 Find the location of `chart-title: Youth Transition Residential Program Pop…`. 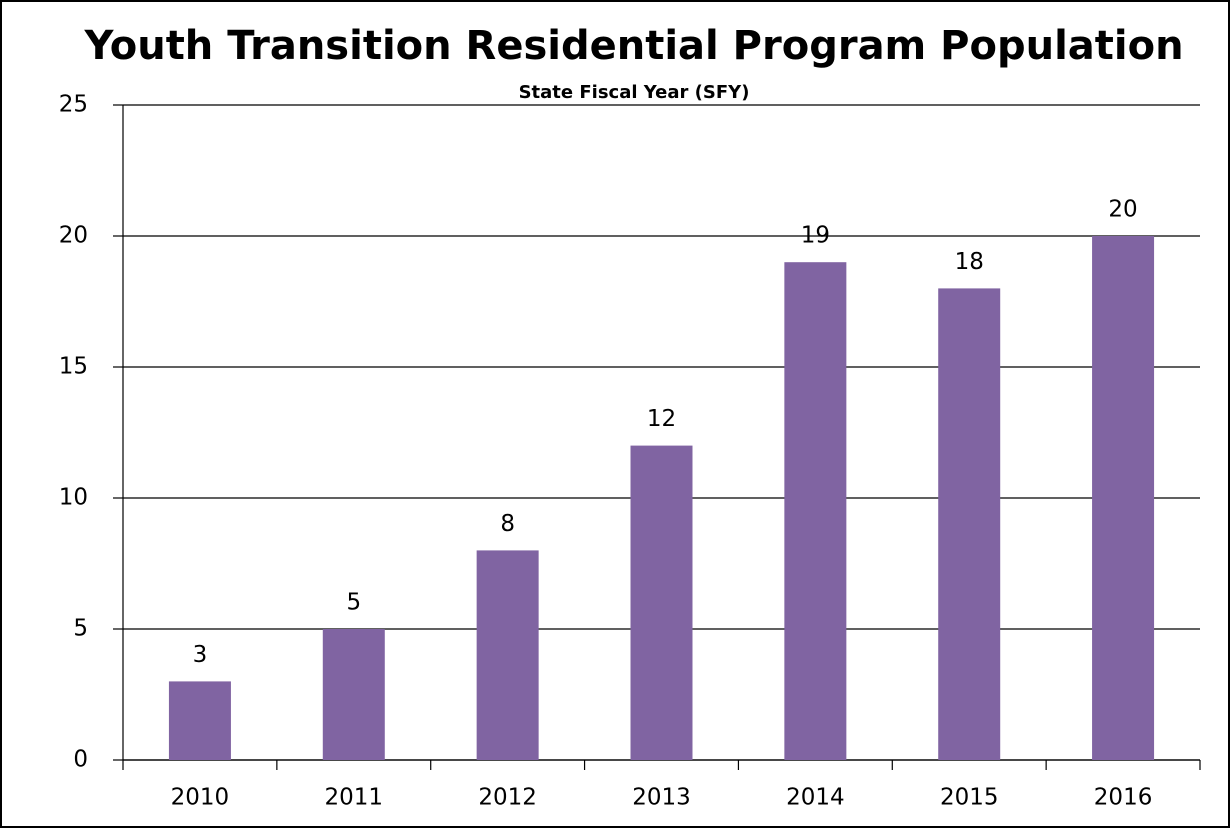

chart-title: Youth Transition Residential Program Pop… is located at coordinates (633, 46).